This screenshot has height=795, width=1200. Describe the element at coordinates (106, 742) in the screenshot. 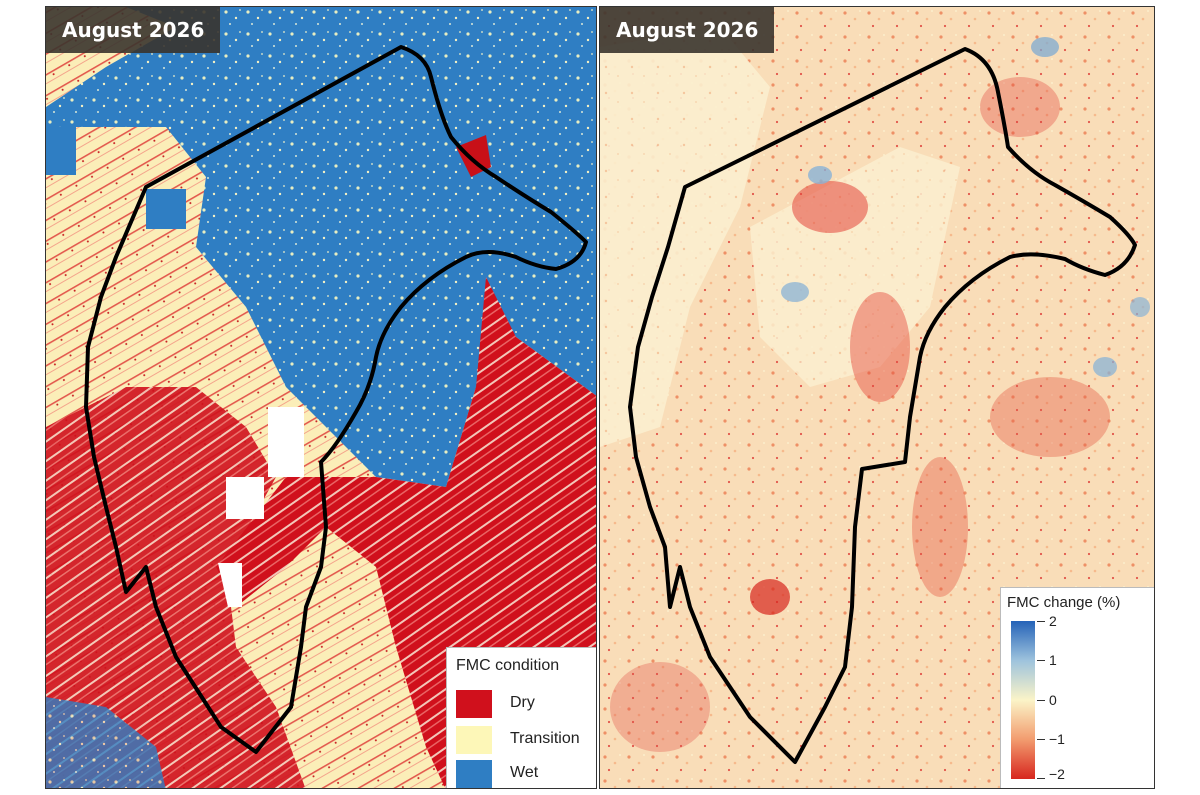

I see `wet-zone` at that location.